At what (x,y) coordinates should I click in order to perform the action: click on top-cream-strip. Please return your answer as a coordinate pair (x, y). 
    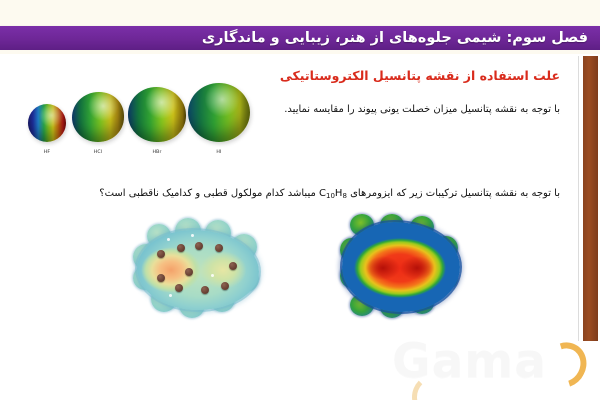
    Looking at the image, I should click on (300, 13).